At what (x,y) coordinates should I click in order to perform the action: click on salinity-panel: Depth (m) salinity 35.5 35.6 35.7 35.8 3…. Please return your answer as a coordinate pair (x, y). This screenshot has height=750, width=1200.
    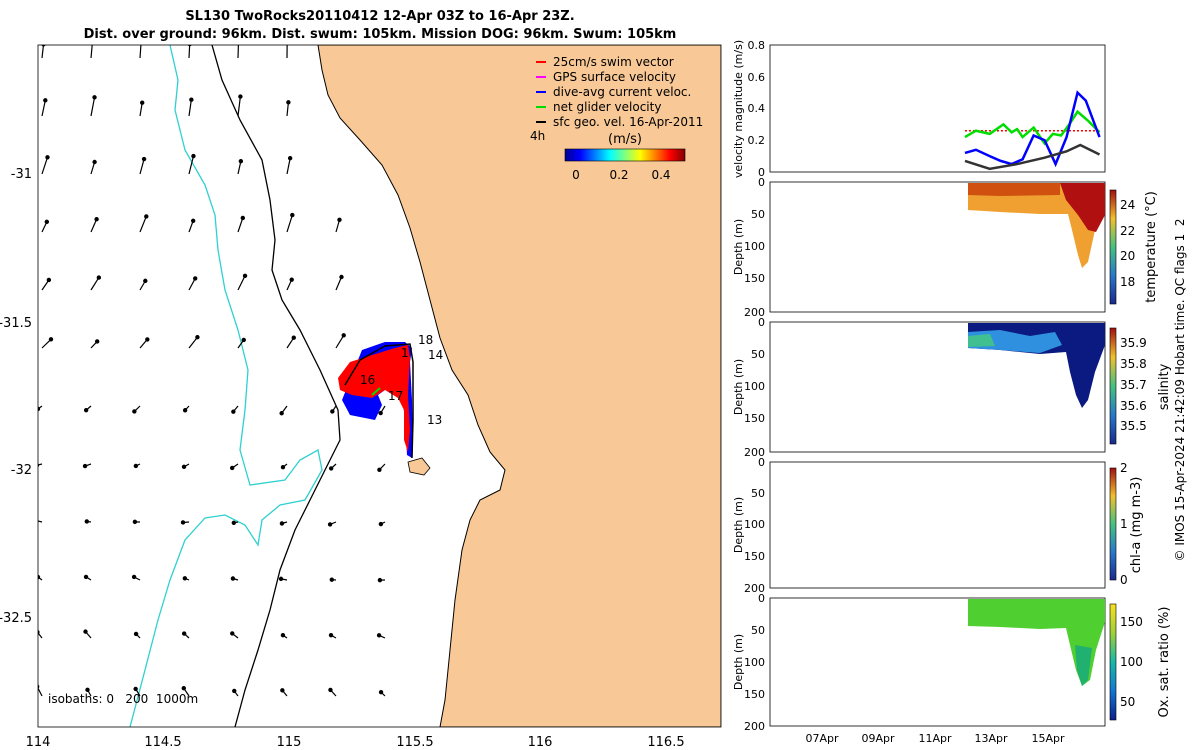
    Looking at the image, I should click on (952, 387).